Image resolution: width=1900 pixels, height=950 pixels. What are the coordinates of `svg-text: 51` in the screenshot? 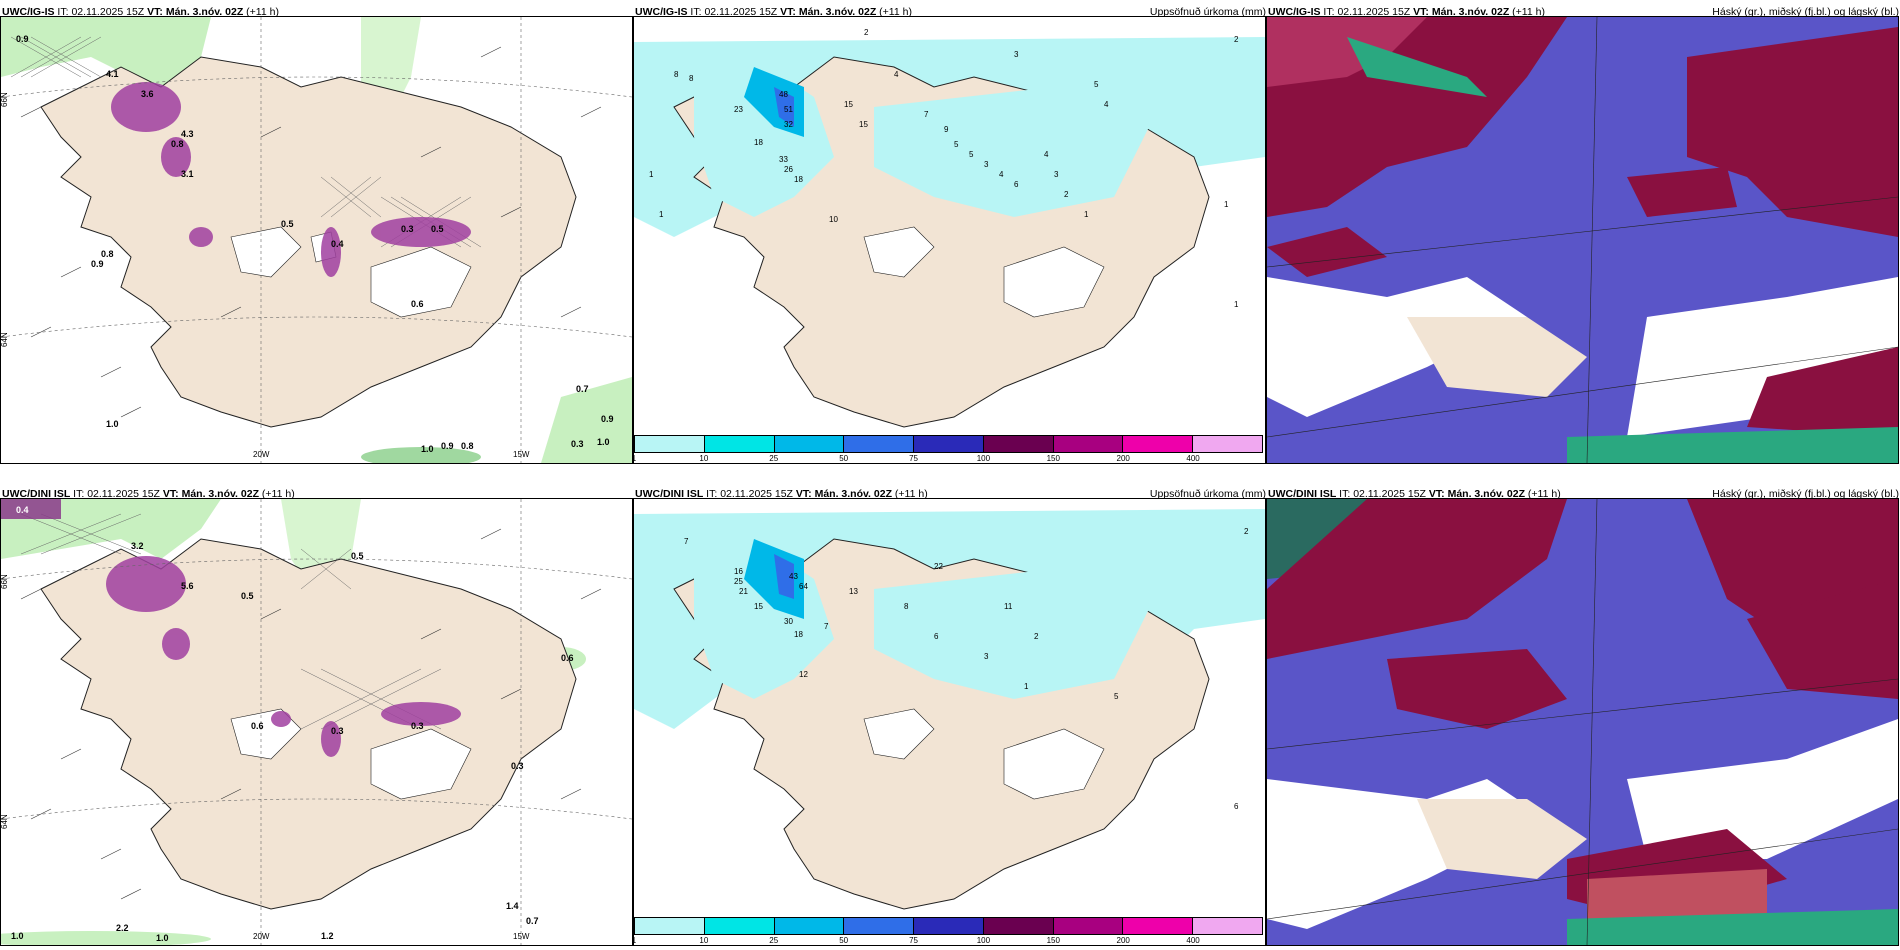 It's located at (788, 109).